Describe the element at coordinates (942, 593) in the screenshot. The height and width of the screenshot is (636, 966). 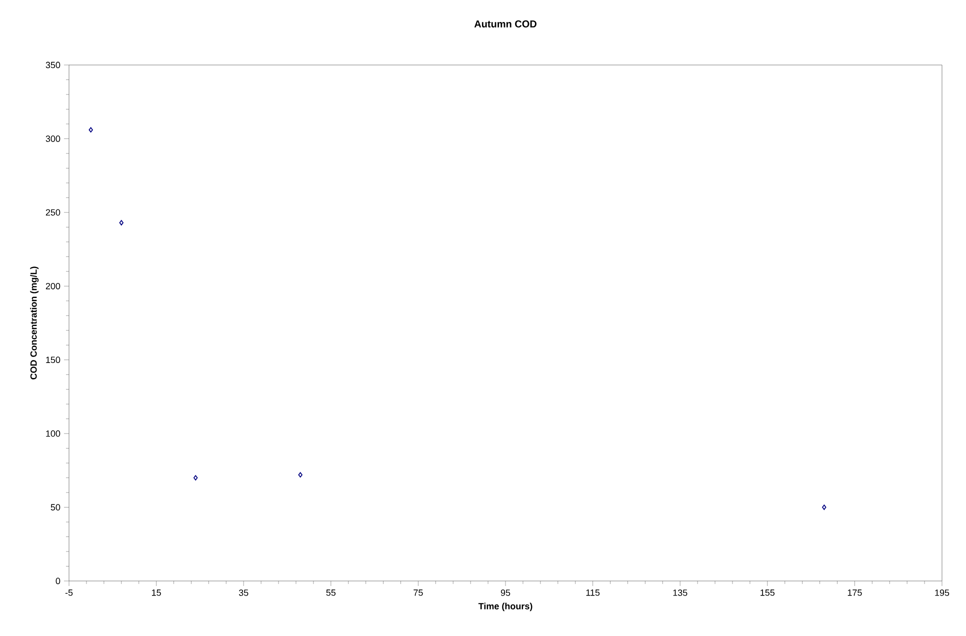
I see `x-tick-label: 195` at that location.